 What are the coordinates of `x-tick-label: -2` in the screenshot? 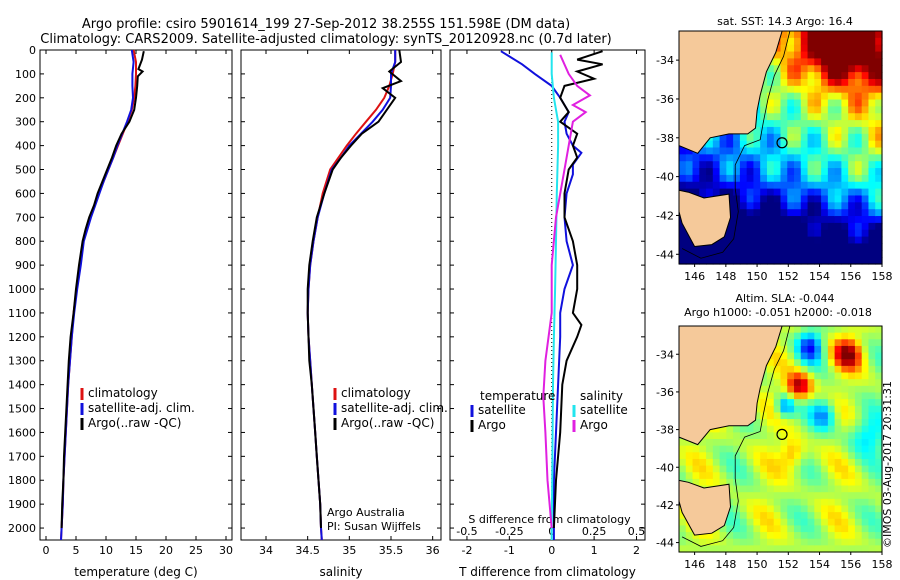 It's located at (466, 550).